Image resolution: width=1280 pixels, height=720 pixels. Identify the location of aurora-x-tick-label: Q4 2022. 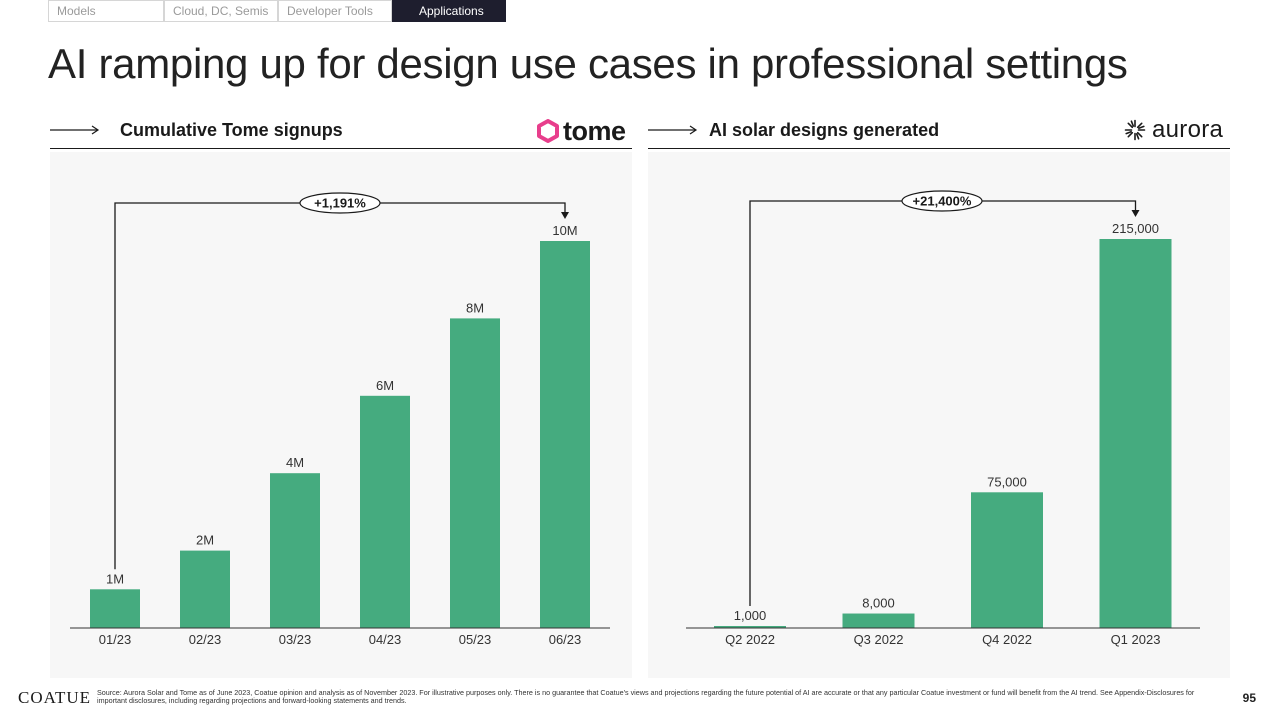
(1007, 639).